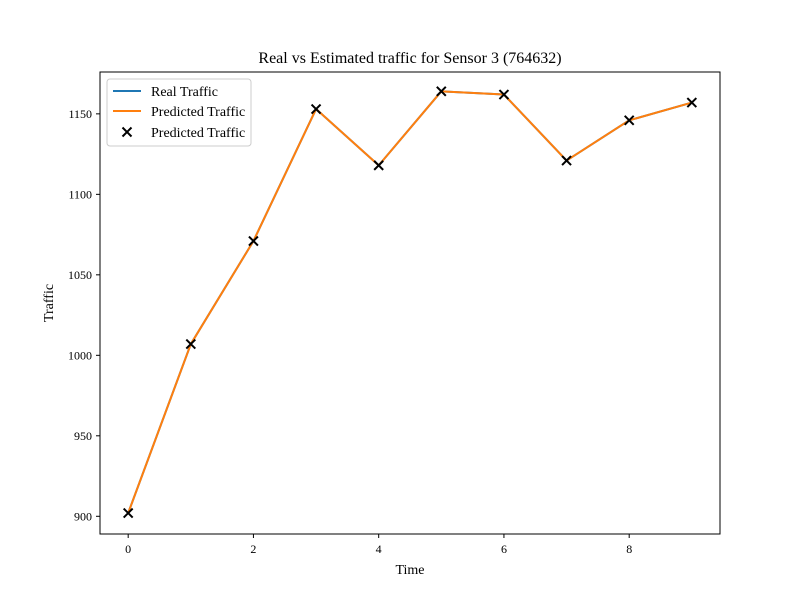 Image resolution: width=800 pixels, height=600 pixels. Describe the element at coordinates (80, 275) in the screenshot. I see `y-tick-label: 1050` at that location.